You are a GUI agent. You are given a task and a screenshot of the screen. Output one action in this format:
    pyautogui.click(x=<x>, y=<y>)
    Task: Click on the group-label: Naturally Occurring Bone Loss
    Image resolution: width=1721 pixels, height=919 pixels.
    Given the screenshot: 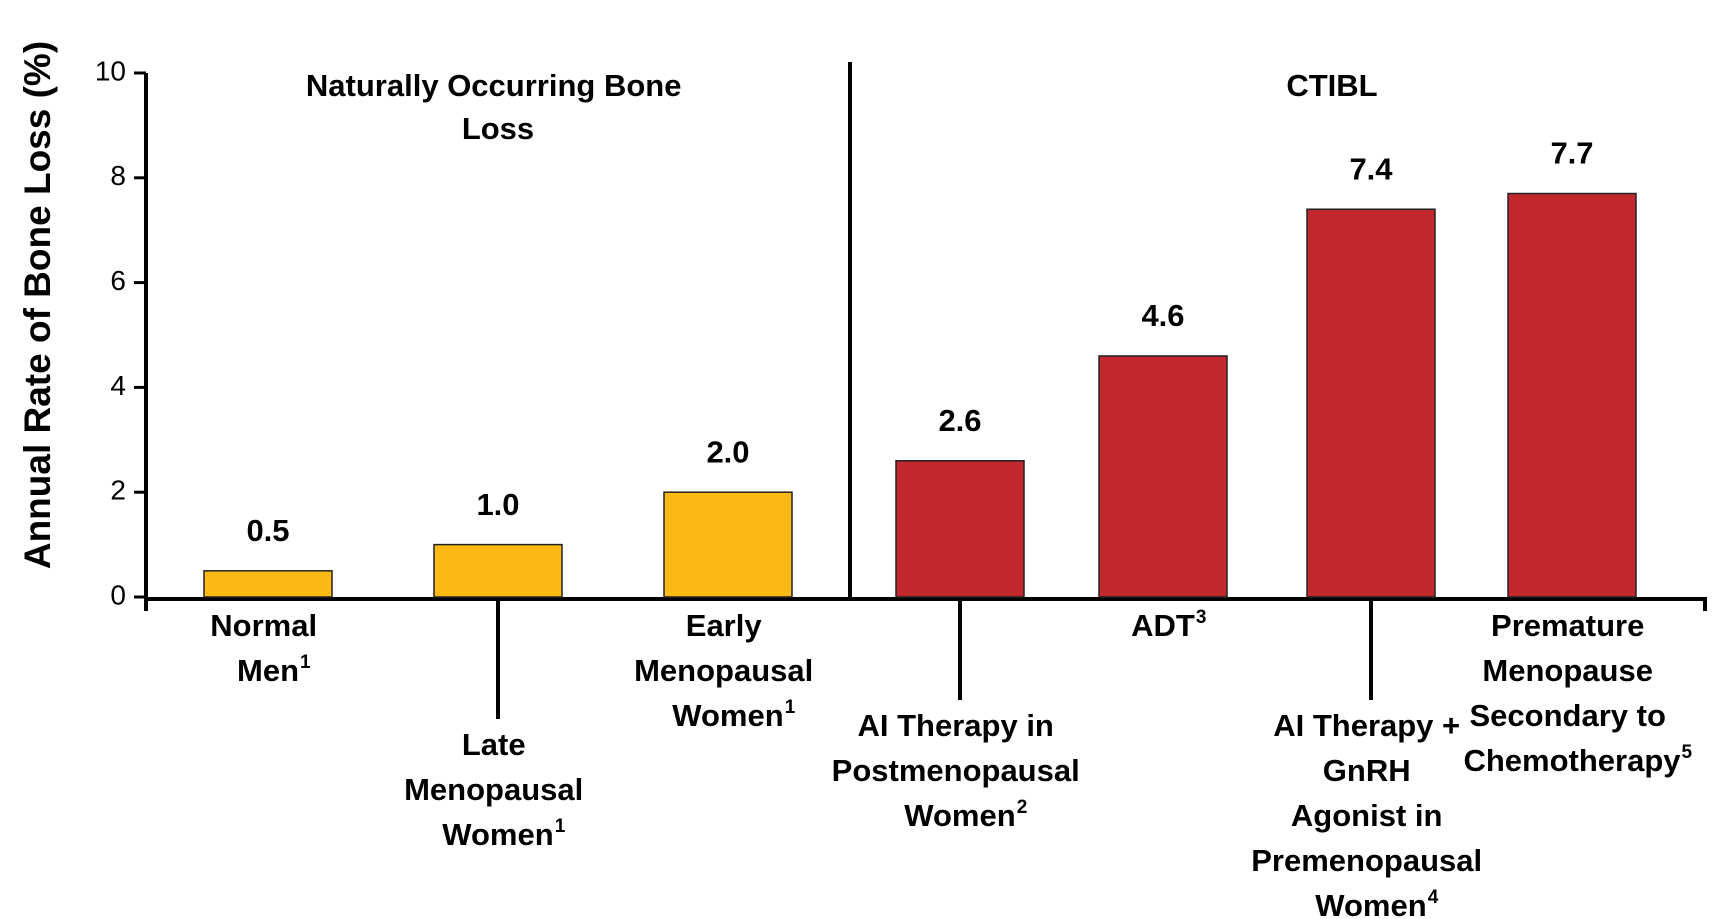 What is the action you would take?
    pyautogui.click(x=498, y=107)
    